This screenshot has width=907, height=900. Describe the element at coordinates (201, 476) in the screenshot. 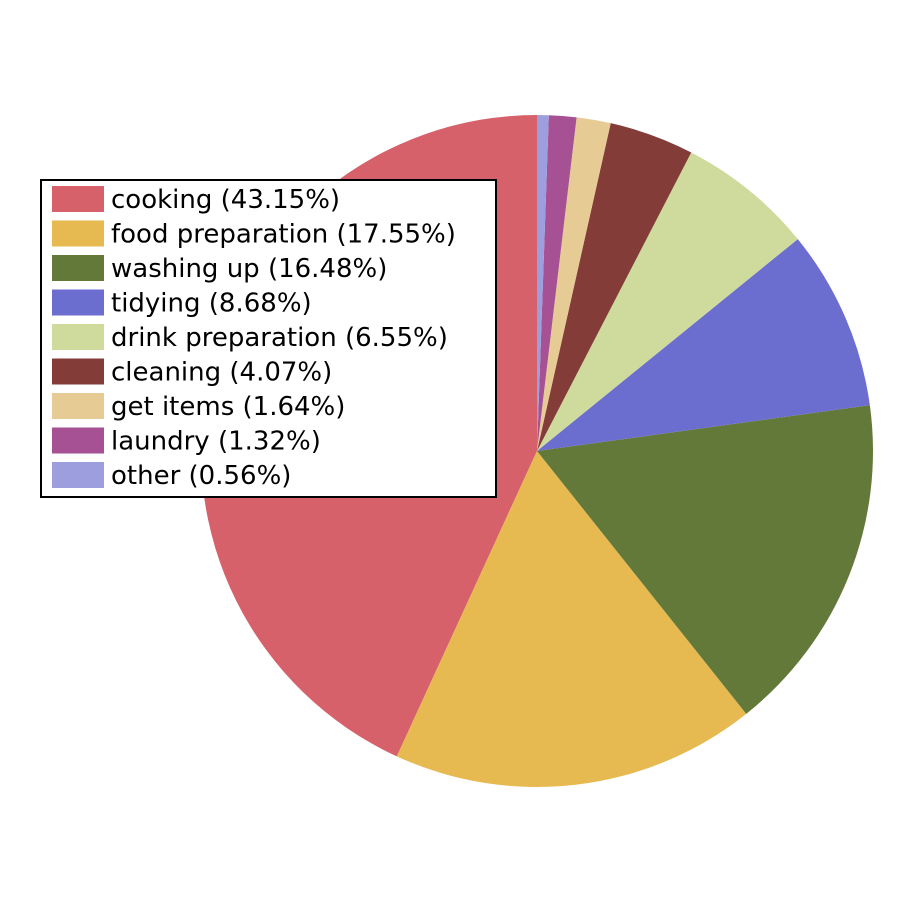

I see `legend-label-other: other (0.56%)` at that location.